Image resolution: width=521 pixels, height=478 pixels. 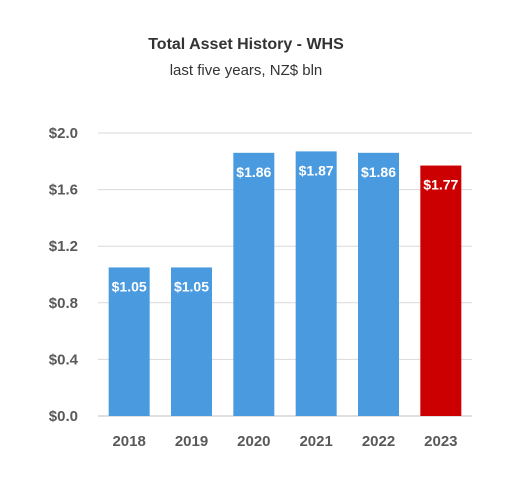 I want to click on x-axis-ticks: 2018 2019 2020 2021 2022 2023, so click(x=284, y=441).